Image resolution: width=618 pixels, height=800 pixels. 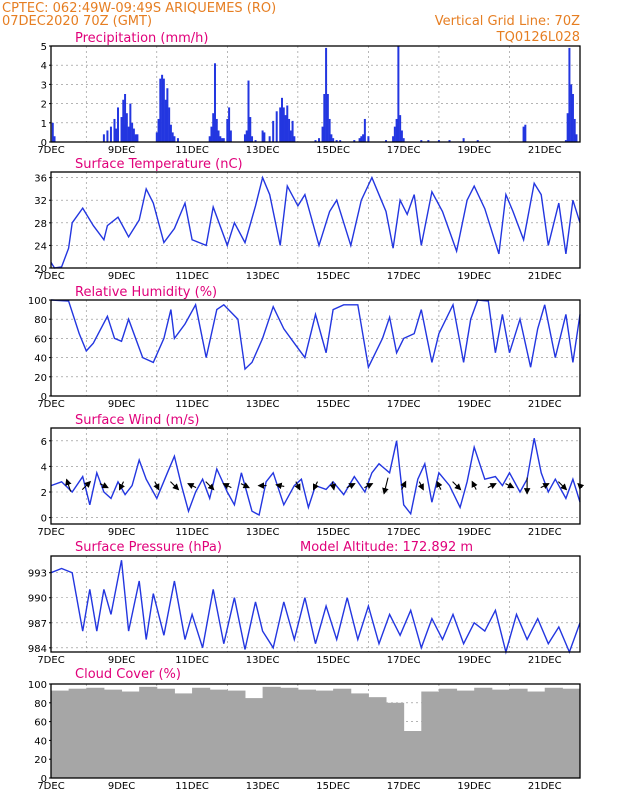 What do you see at coordinates (386, 547) in the screenshot?
I see `model-altitude-label: Model Altitude: 172.892 m` at bounding box center [386, 547].